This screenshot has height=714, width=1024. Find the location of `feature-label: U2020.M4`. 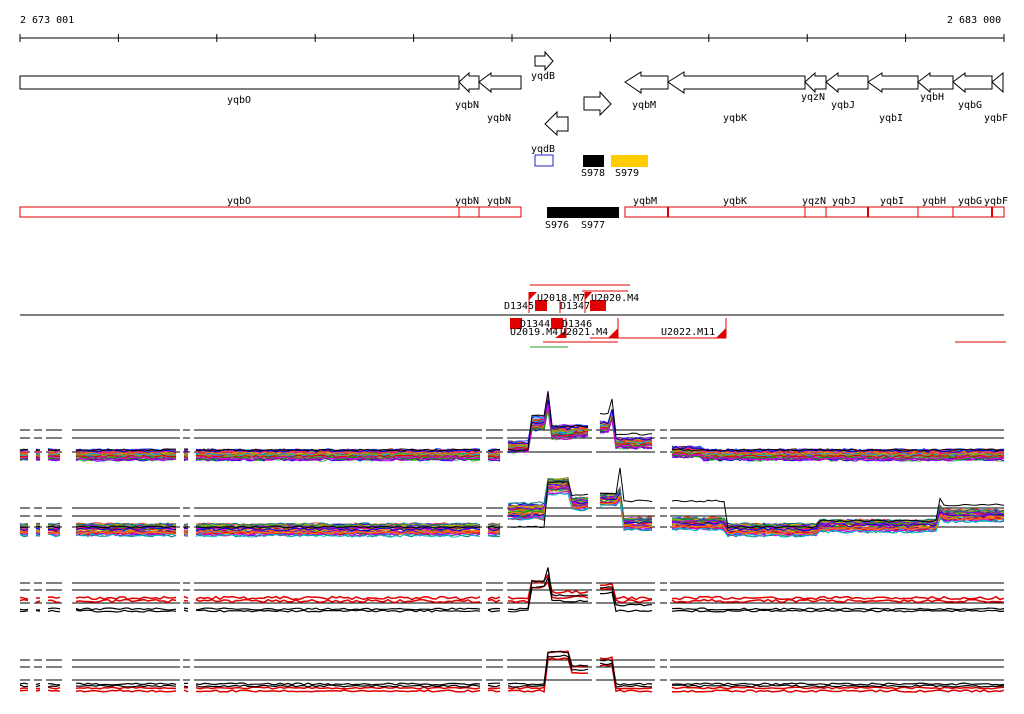

feature-label: U2020.M4 is located at coordinates (615, 298).